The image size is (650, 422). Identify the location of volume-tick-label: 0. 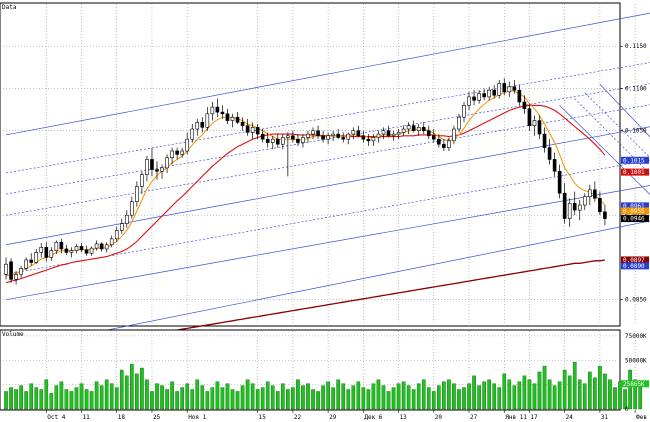
(627, 409).